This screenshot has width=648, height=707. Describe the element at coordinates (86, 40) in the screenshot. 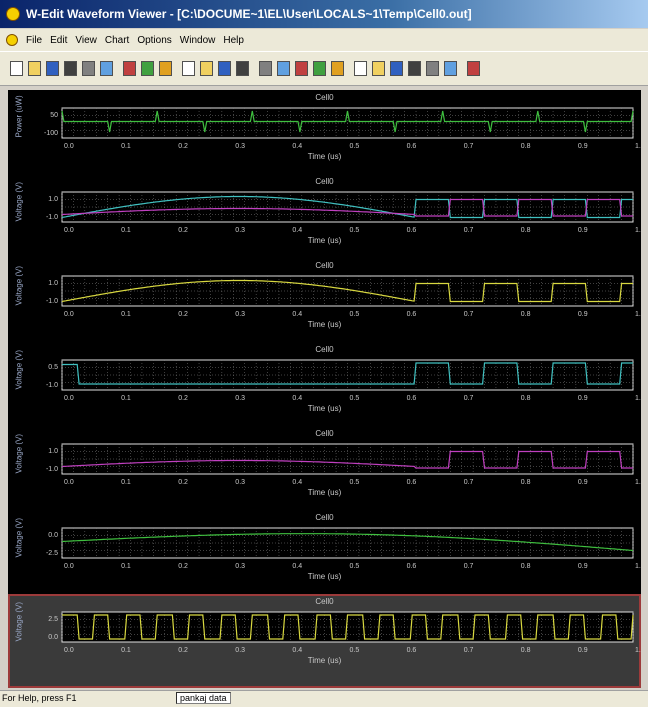

I see `menu-view: View` at that location.